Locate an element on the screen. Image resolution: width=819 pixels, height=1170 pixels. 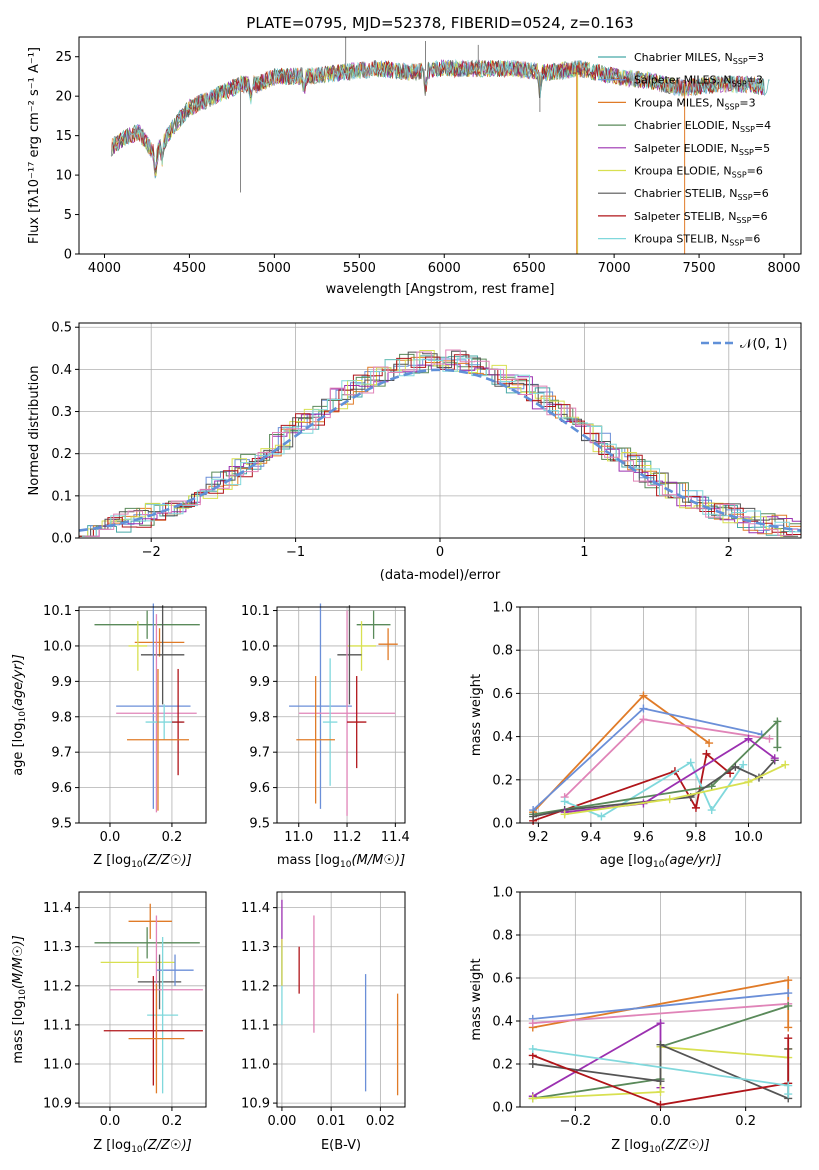
y-tick-label: 9.7 is located at coordinates (259, 753).